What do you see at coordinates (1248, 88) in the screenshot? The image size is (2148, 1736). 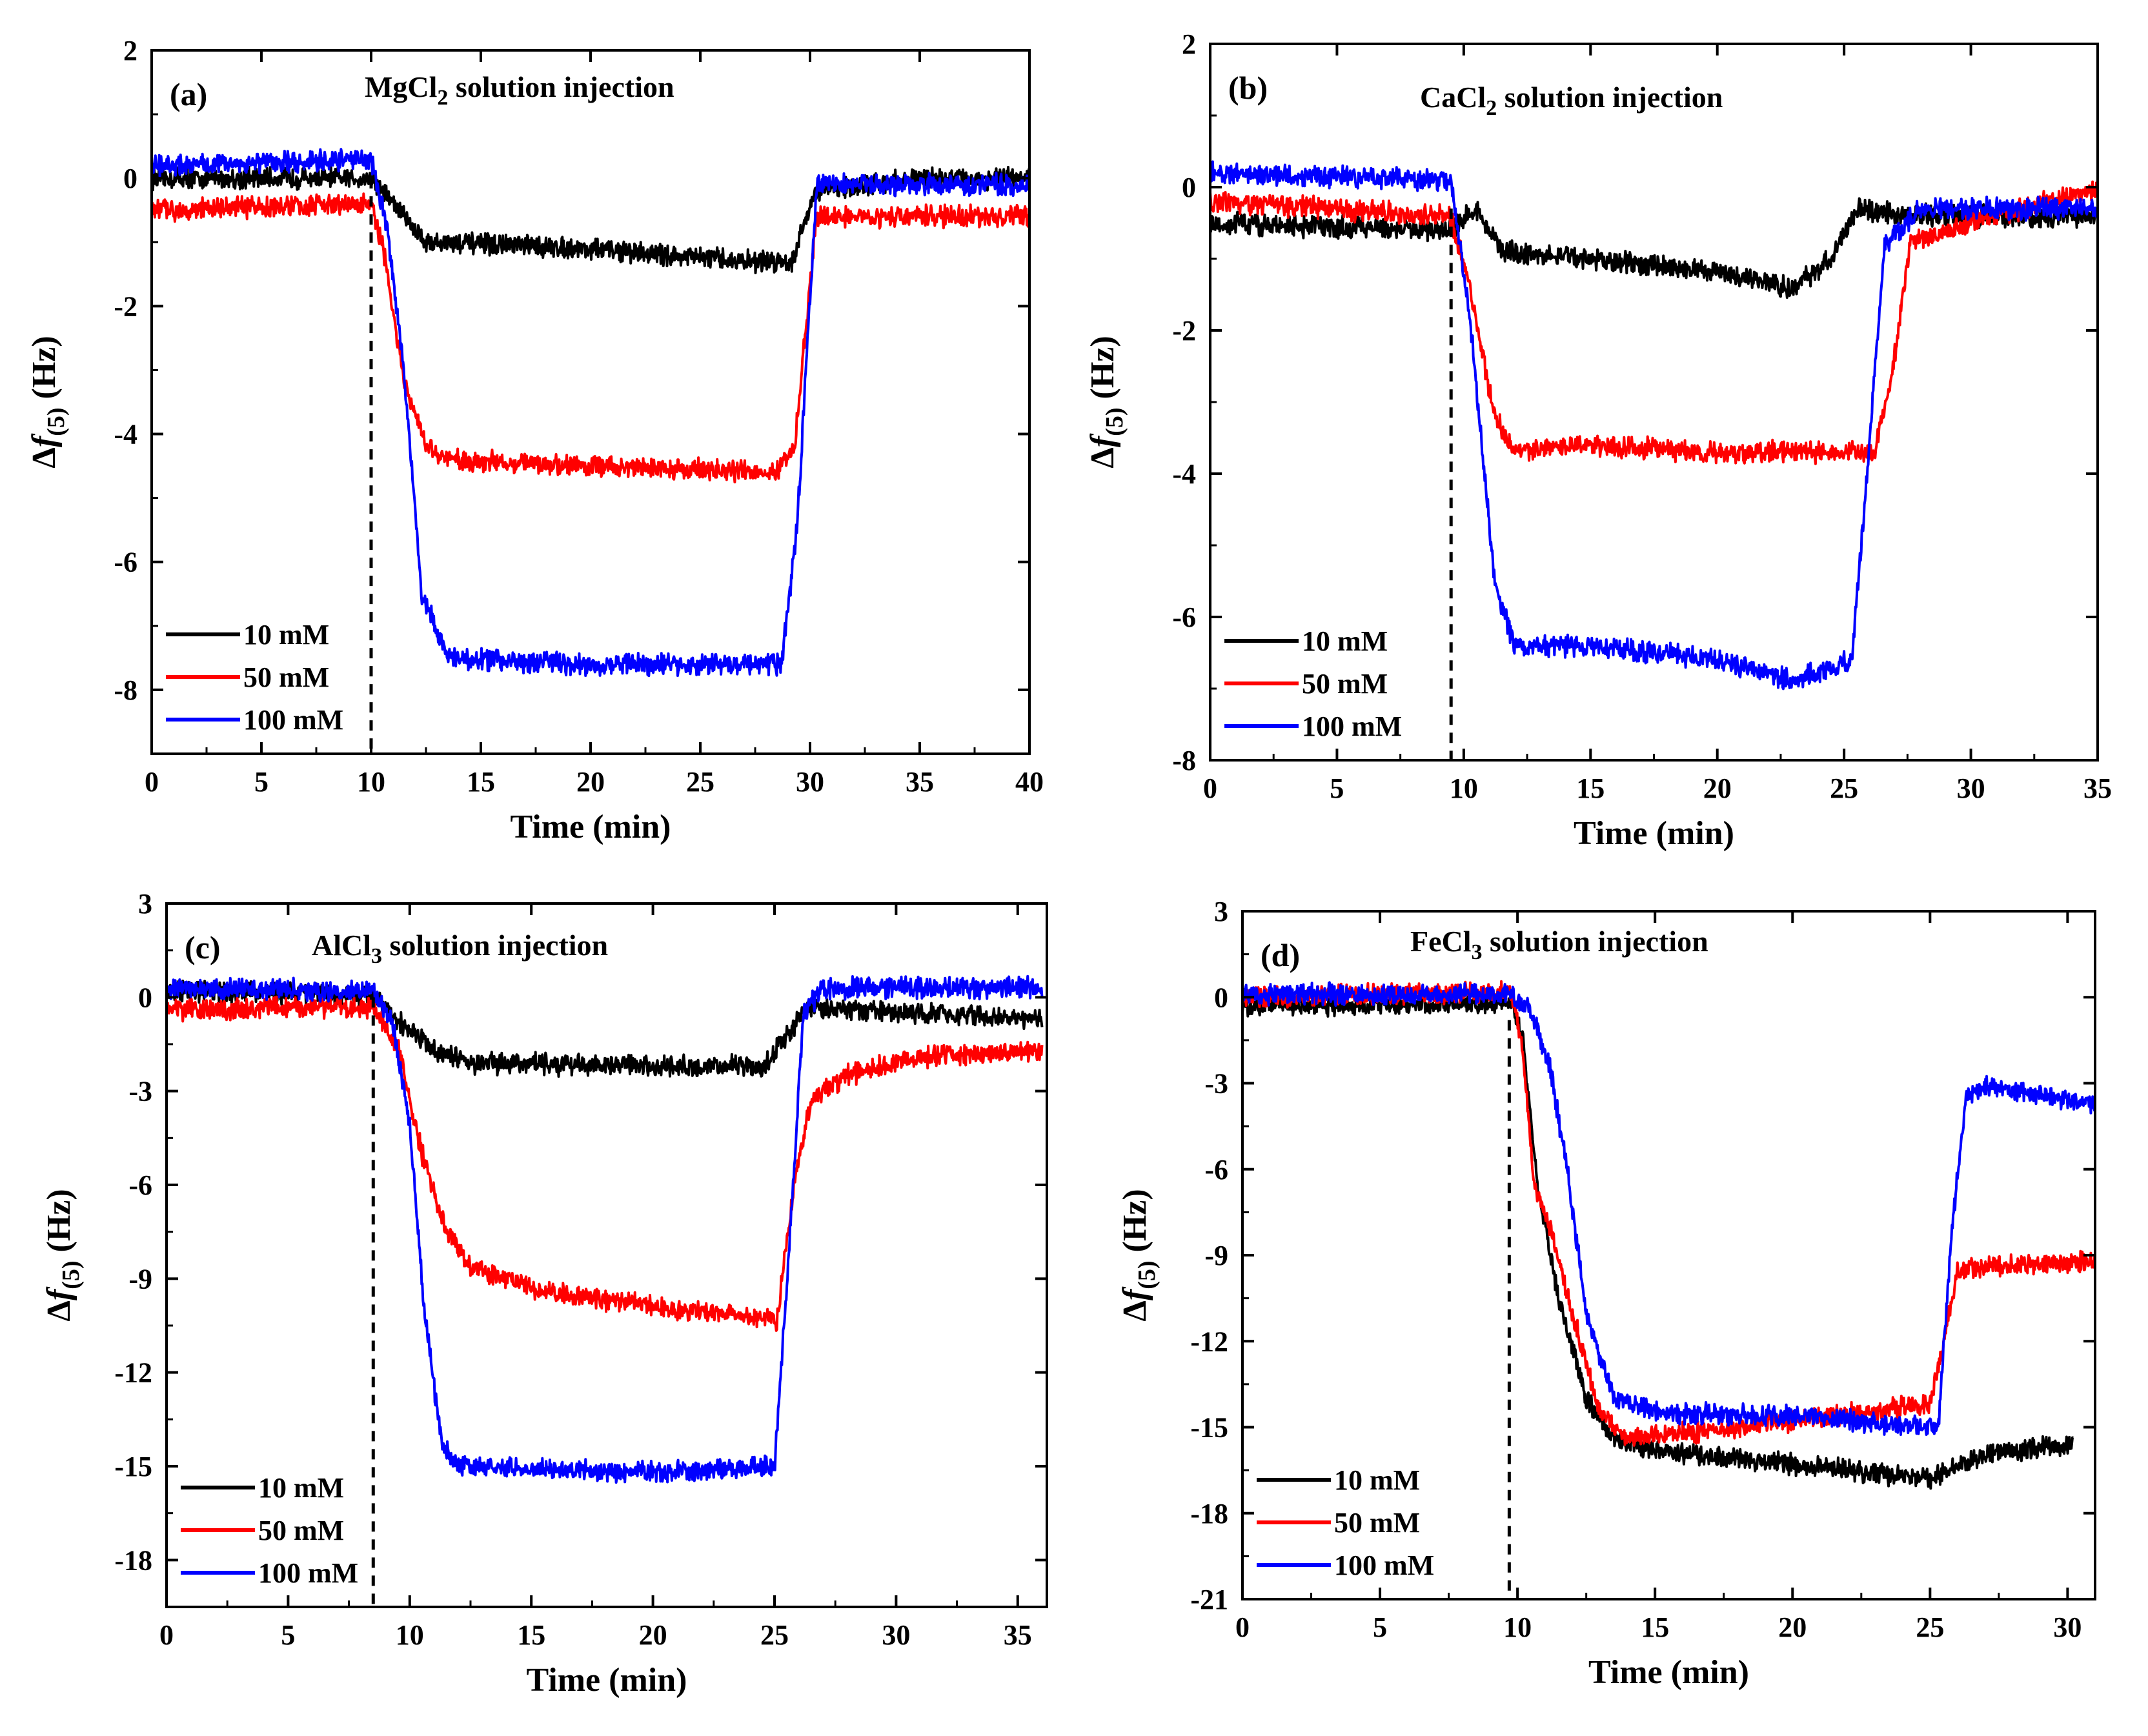 I see `panel-label: (b)` at bounding box center [1248, 88].